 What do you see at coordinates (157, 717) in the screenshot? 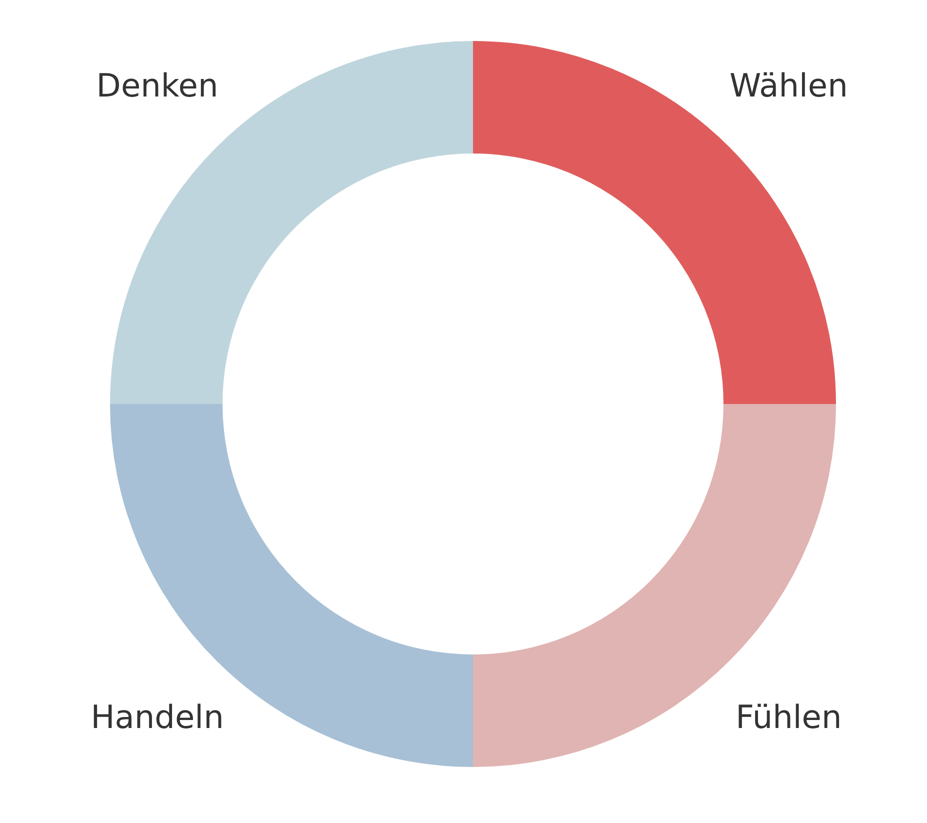
I see `slice-label: Handeln` at bounding box center [157, 717].